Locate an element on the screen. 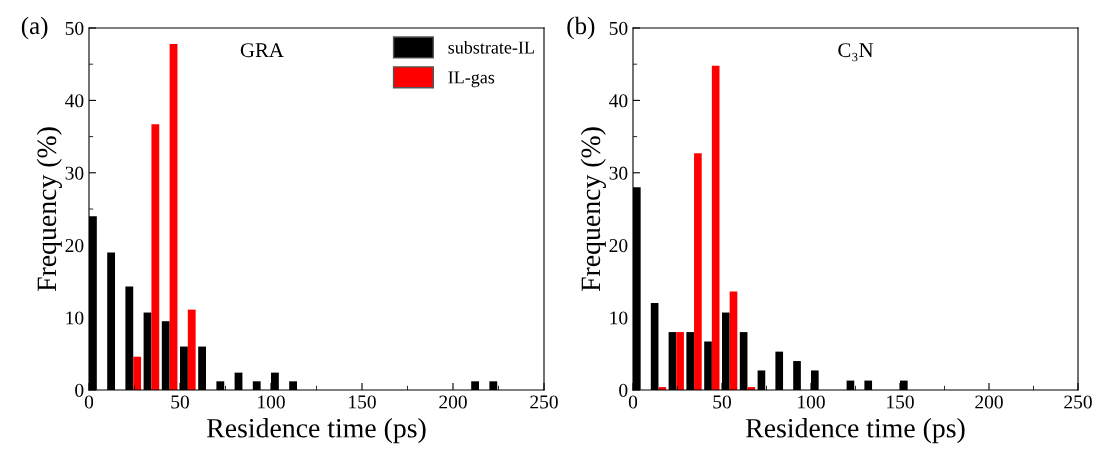 The width and height of the screenshot is (1099, 470). annotation: C₃N is located at coordinates (856, 52).